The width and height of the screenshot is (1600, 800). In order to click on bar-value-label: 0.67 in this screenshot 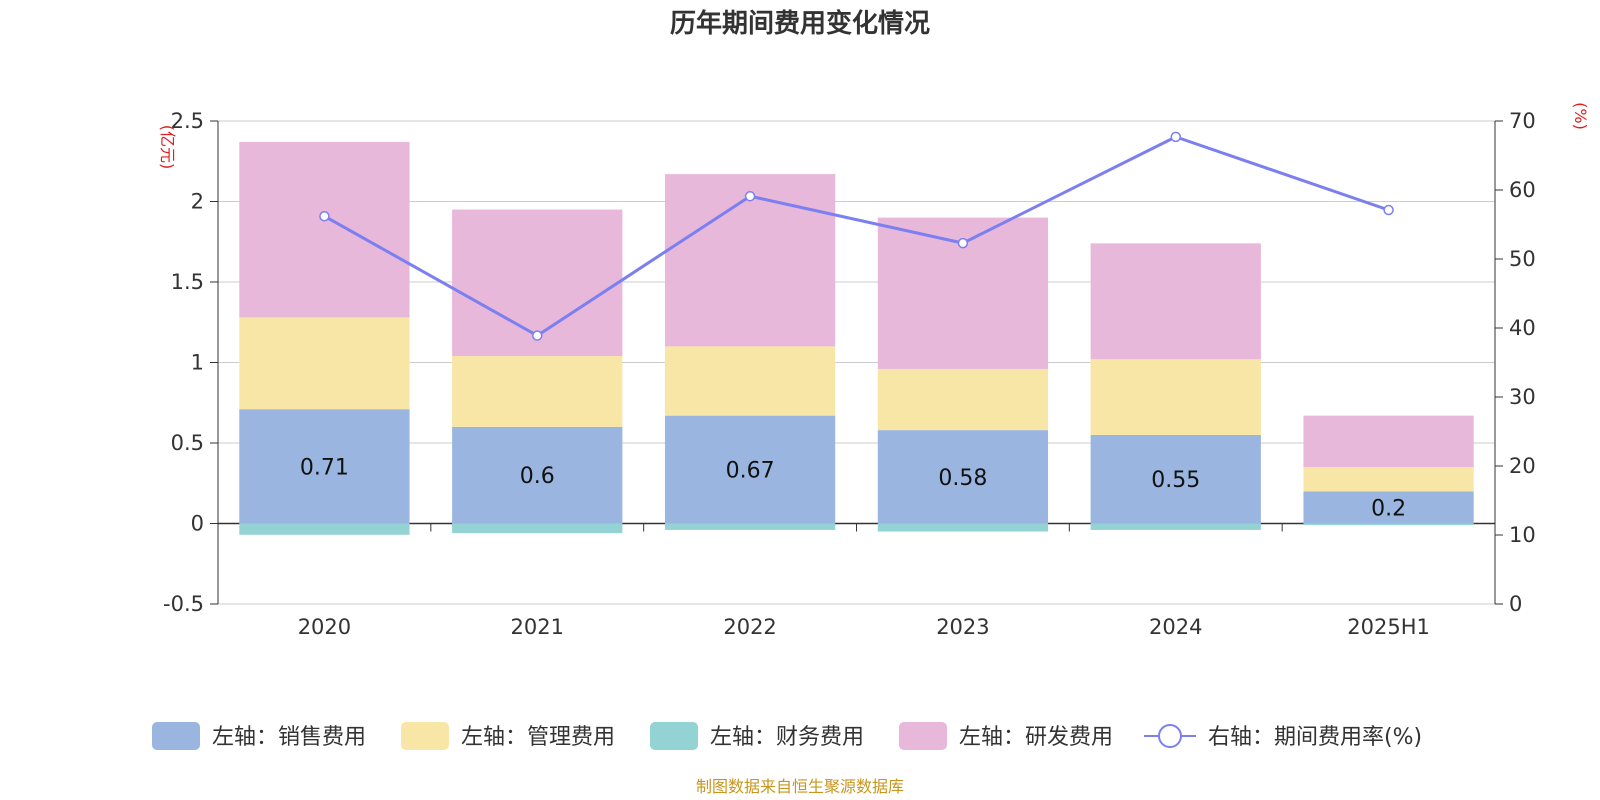, I will do `click(750, 471)`.